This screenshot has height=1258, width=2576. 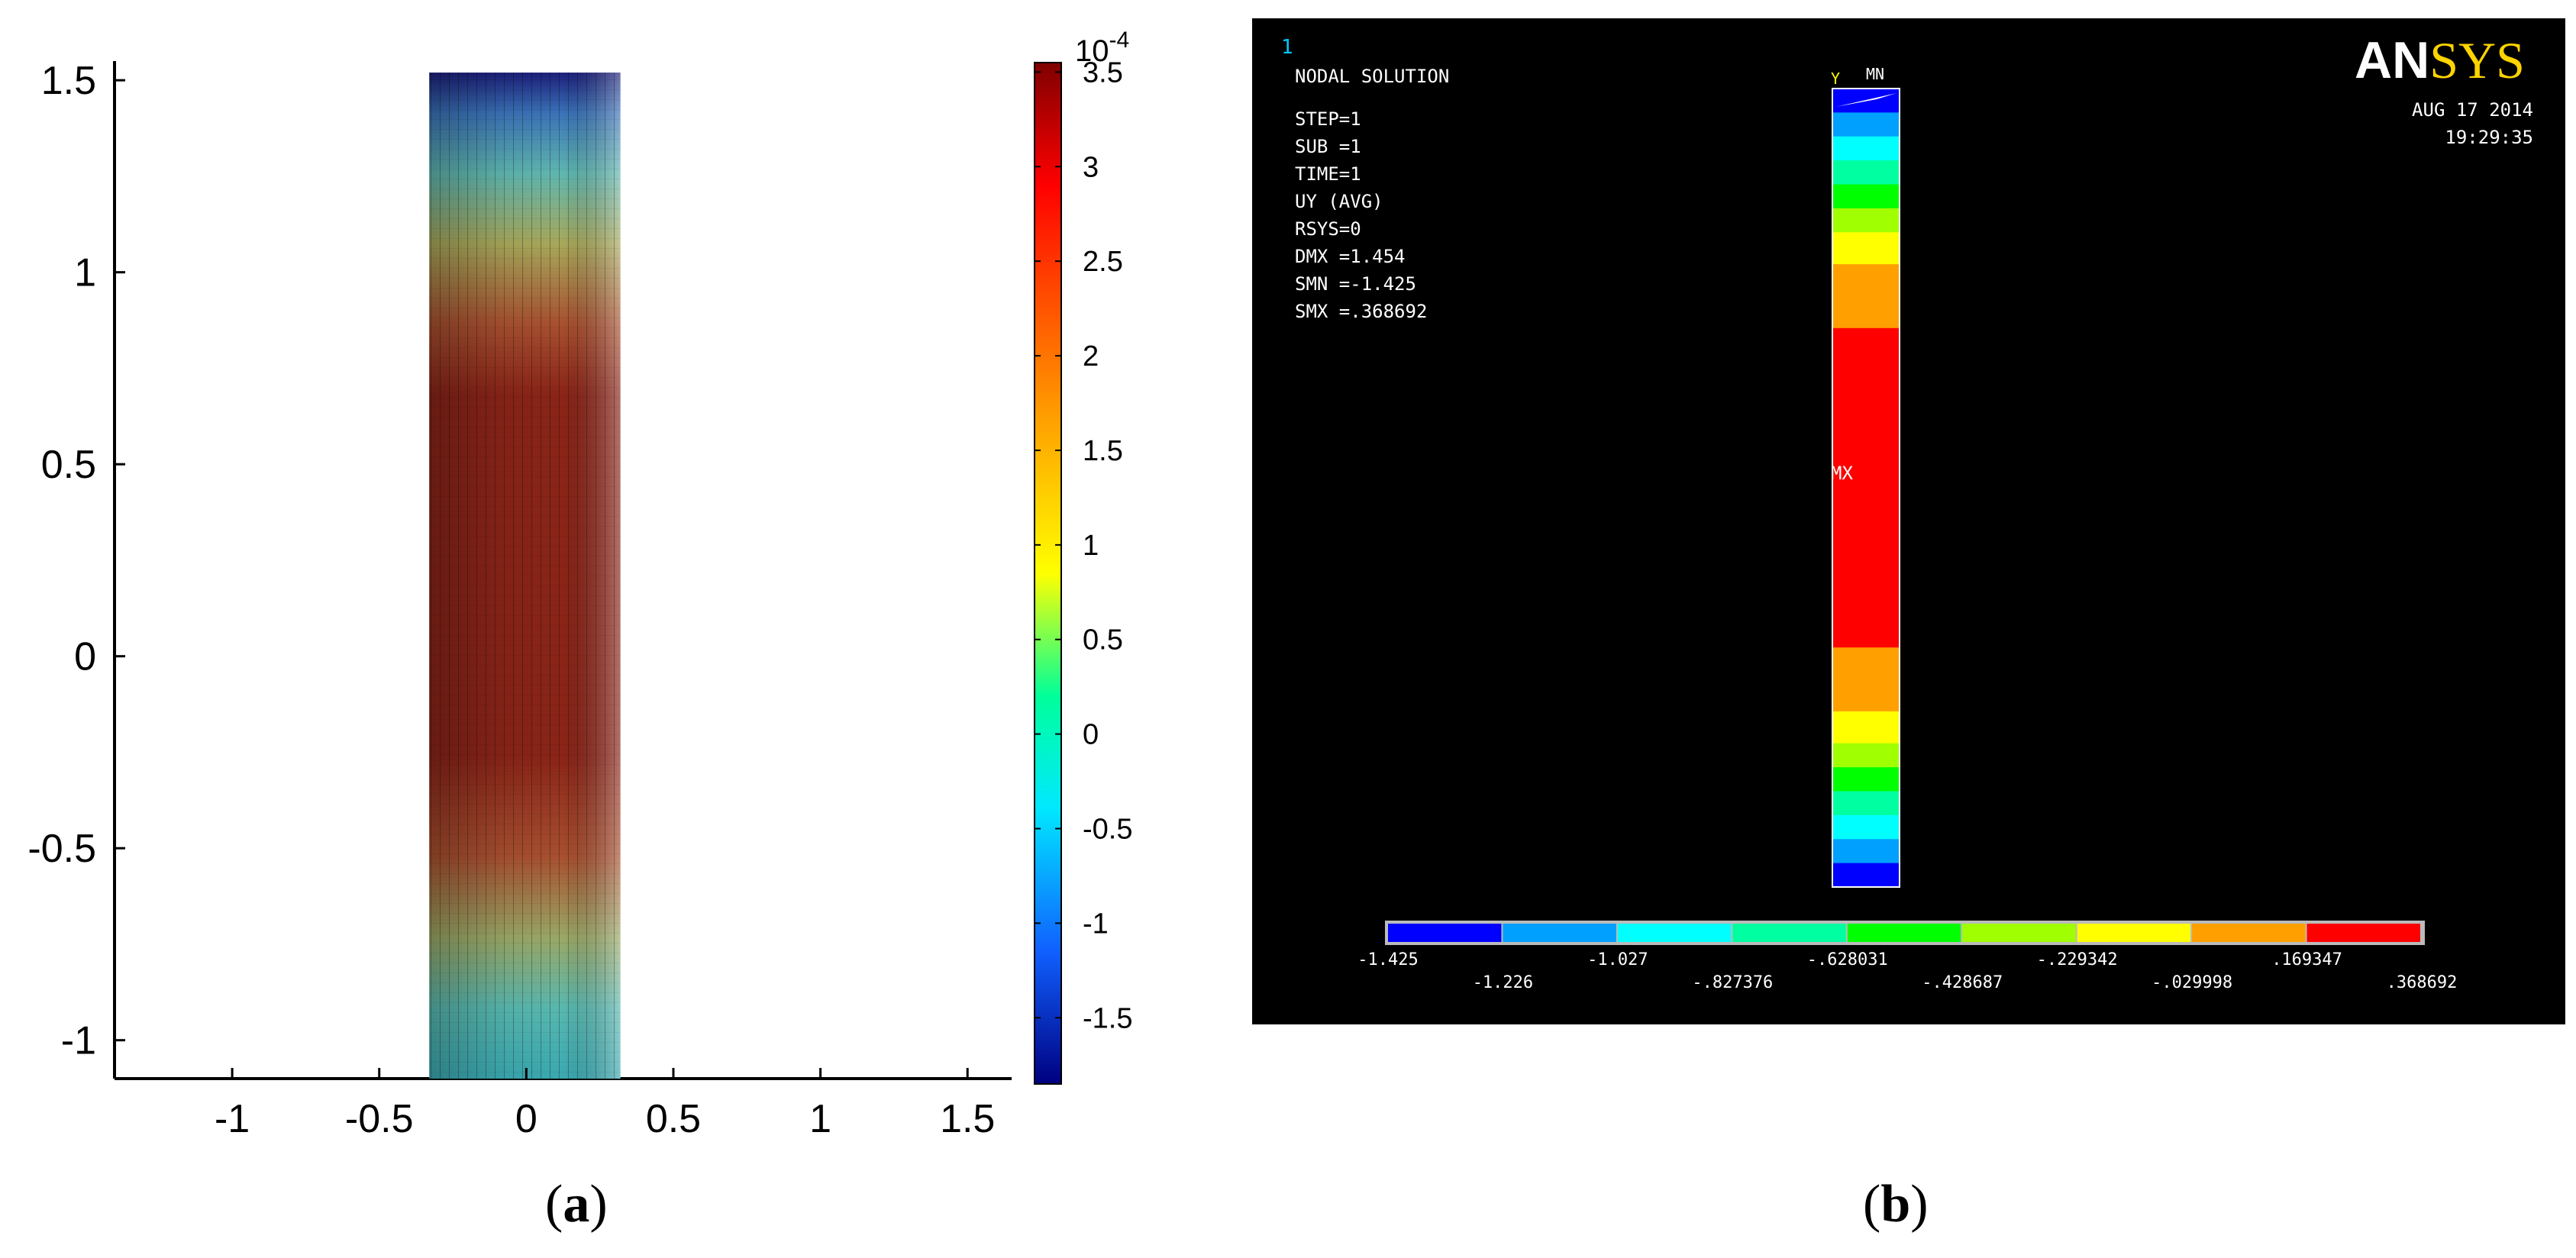 What do you see at coordinates (2472, 110) in the screenshot?
I see `solution-date: AUG 17 2014` at bounding box center [2472, 110].